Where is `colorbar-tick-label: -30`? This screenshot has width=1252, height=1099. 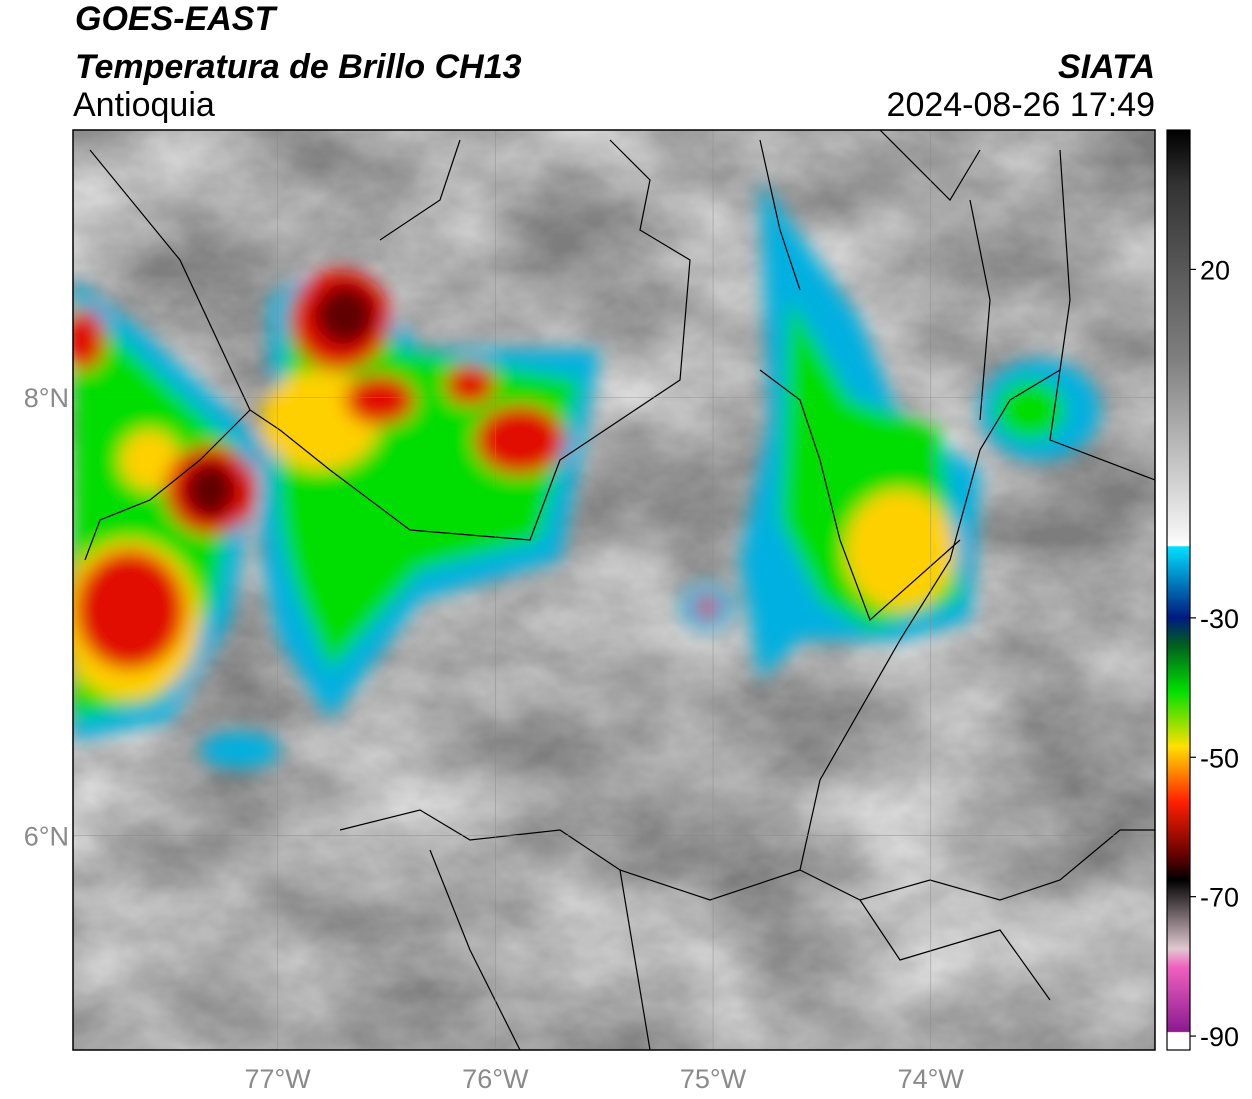 colorbar-tick-label: -30 is located at coordinates (1219, 619).